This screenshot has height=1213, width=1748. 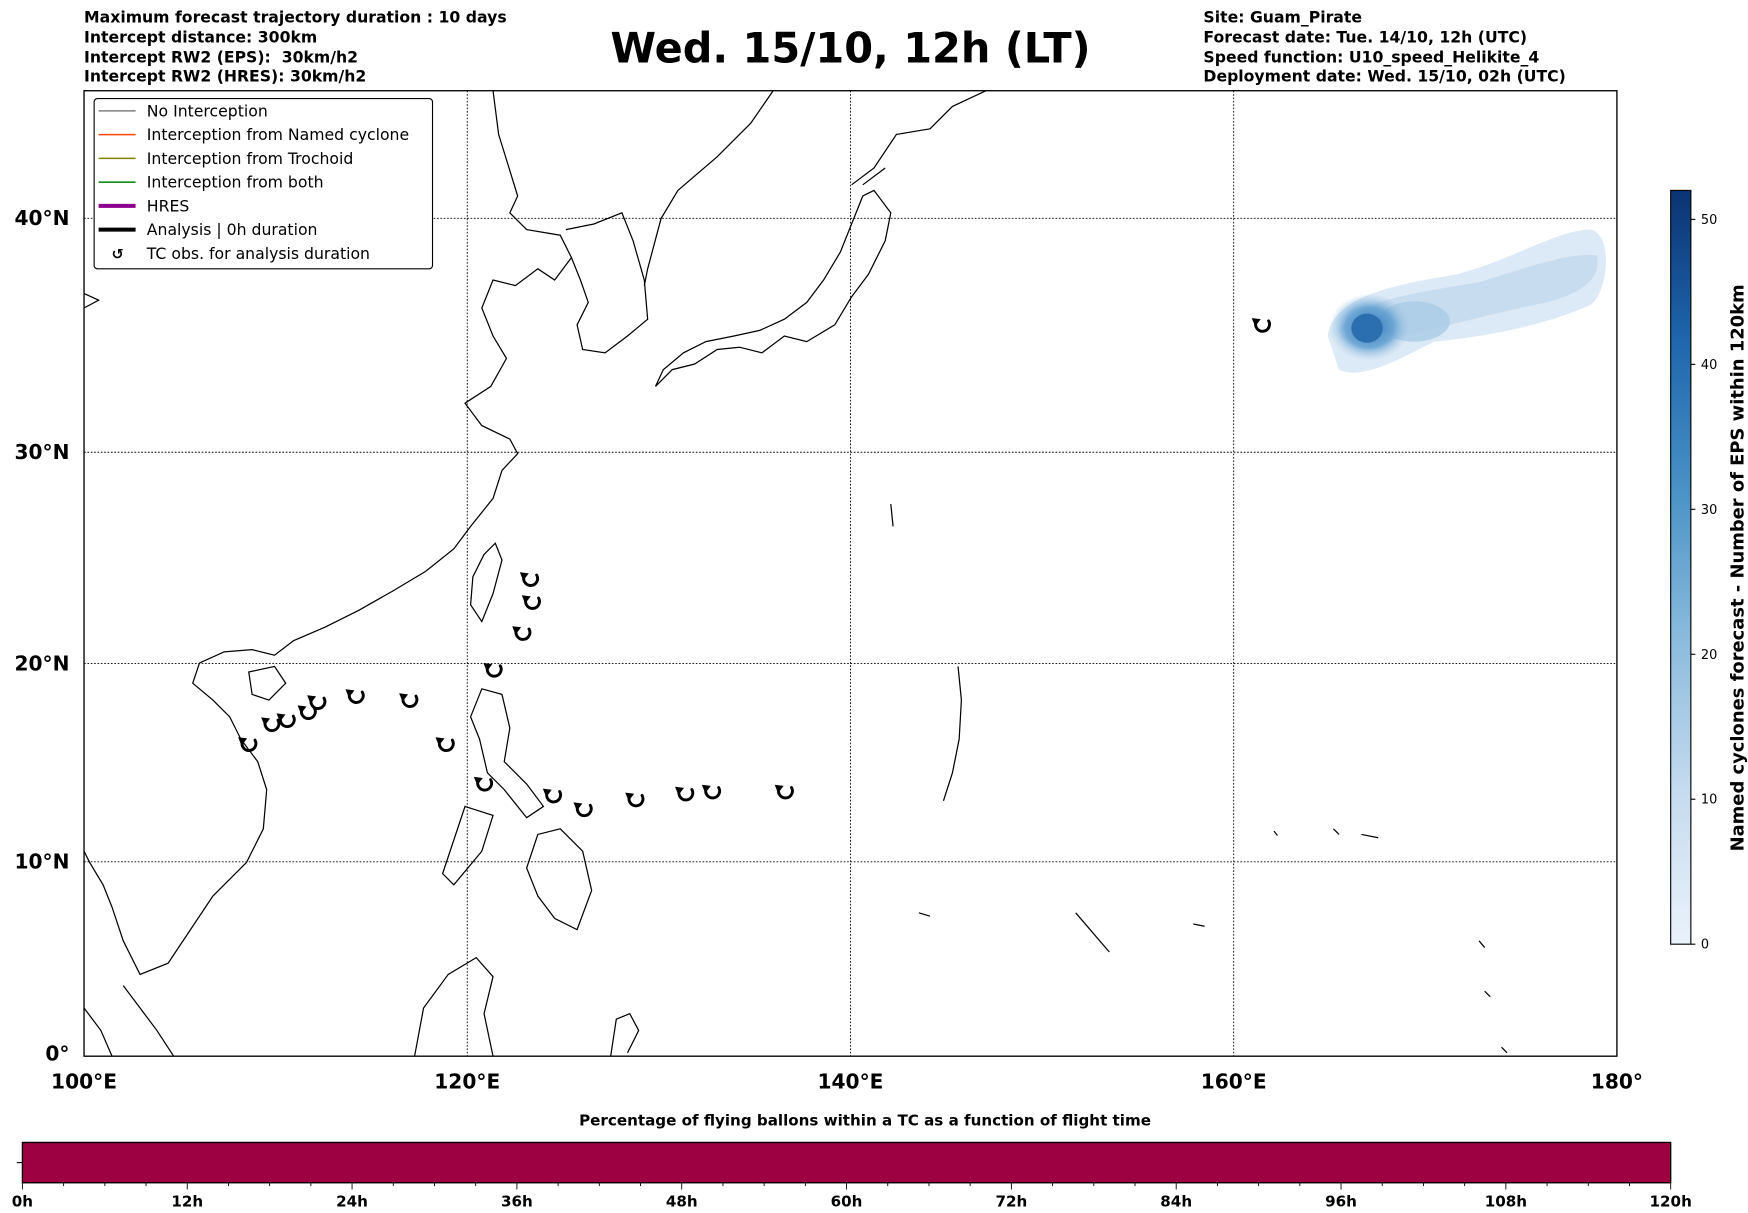 I want to click on bar-tick-label: 48h, so click(x=682, y=1201).